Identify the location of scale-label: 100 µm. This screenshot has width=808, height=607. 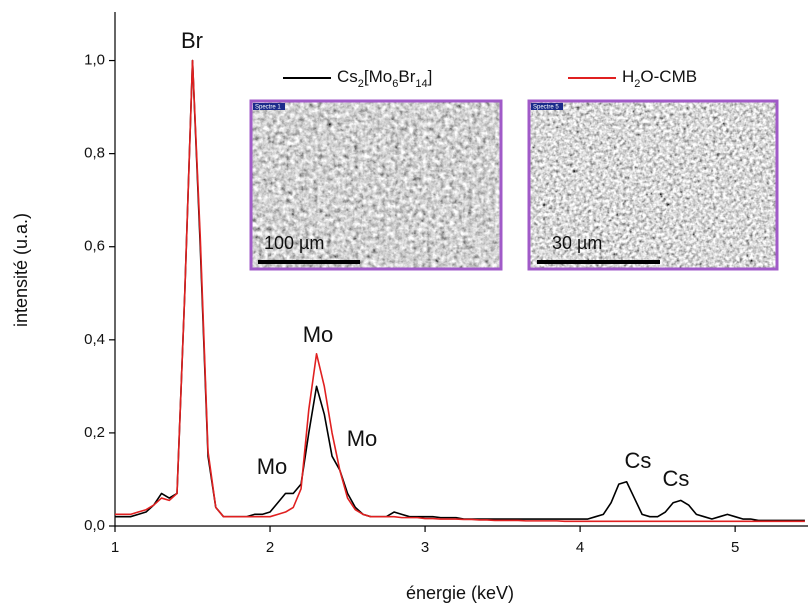
(294, 243).